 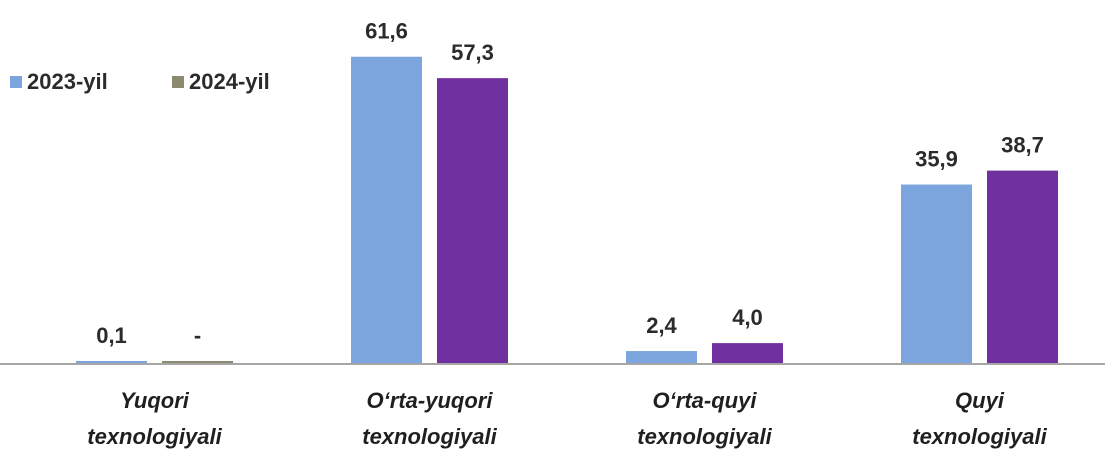 What do you see at coordinates (111, 335) in the screenshot?
I see `data-label: 0,1` at bounding box center [111, 335].